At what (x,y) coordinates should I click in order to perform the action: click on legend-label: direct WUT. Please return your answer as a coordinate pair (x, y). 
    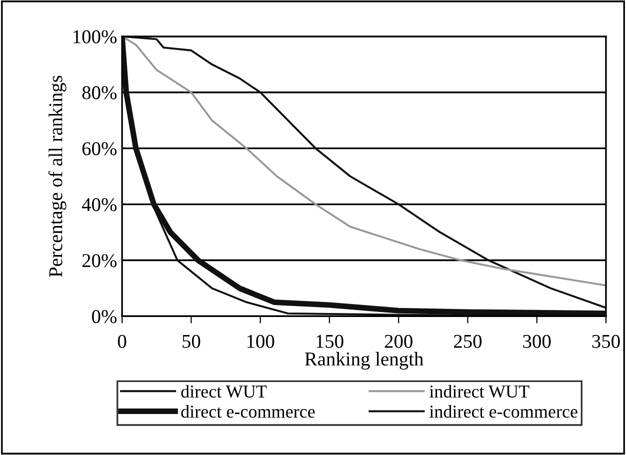
    Looking at the image, I should click on (224, 391).